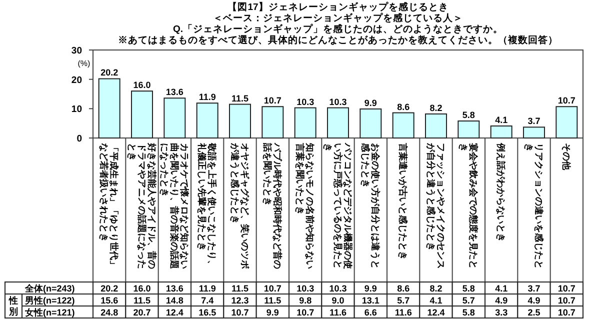 The width and height of the screenshot is (590, 320). Describe the element at coordinates (207, 301) in the screenshot. I see `data-label: 7.4` at that location.